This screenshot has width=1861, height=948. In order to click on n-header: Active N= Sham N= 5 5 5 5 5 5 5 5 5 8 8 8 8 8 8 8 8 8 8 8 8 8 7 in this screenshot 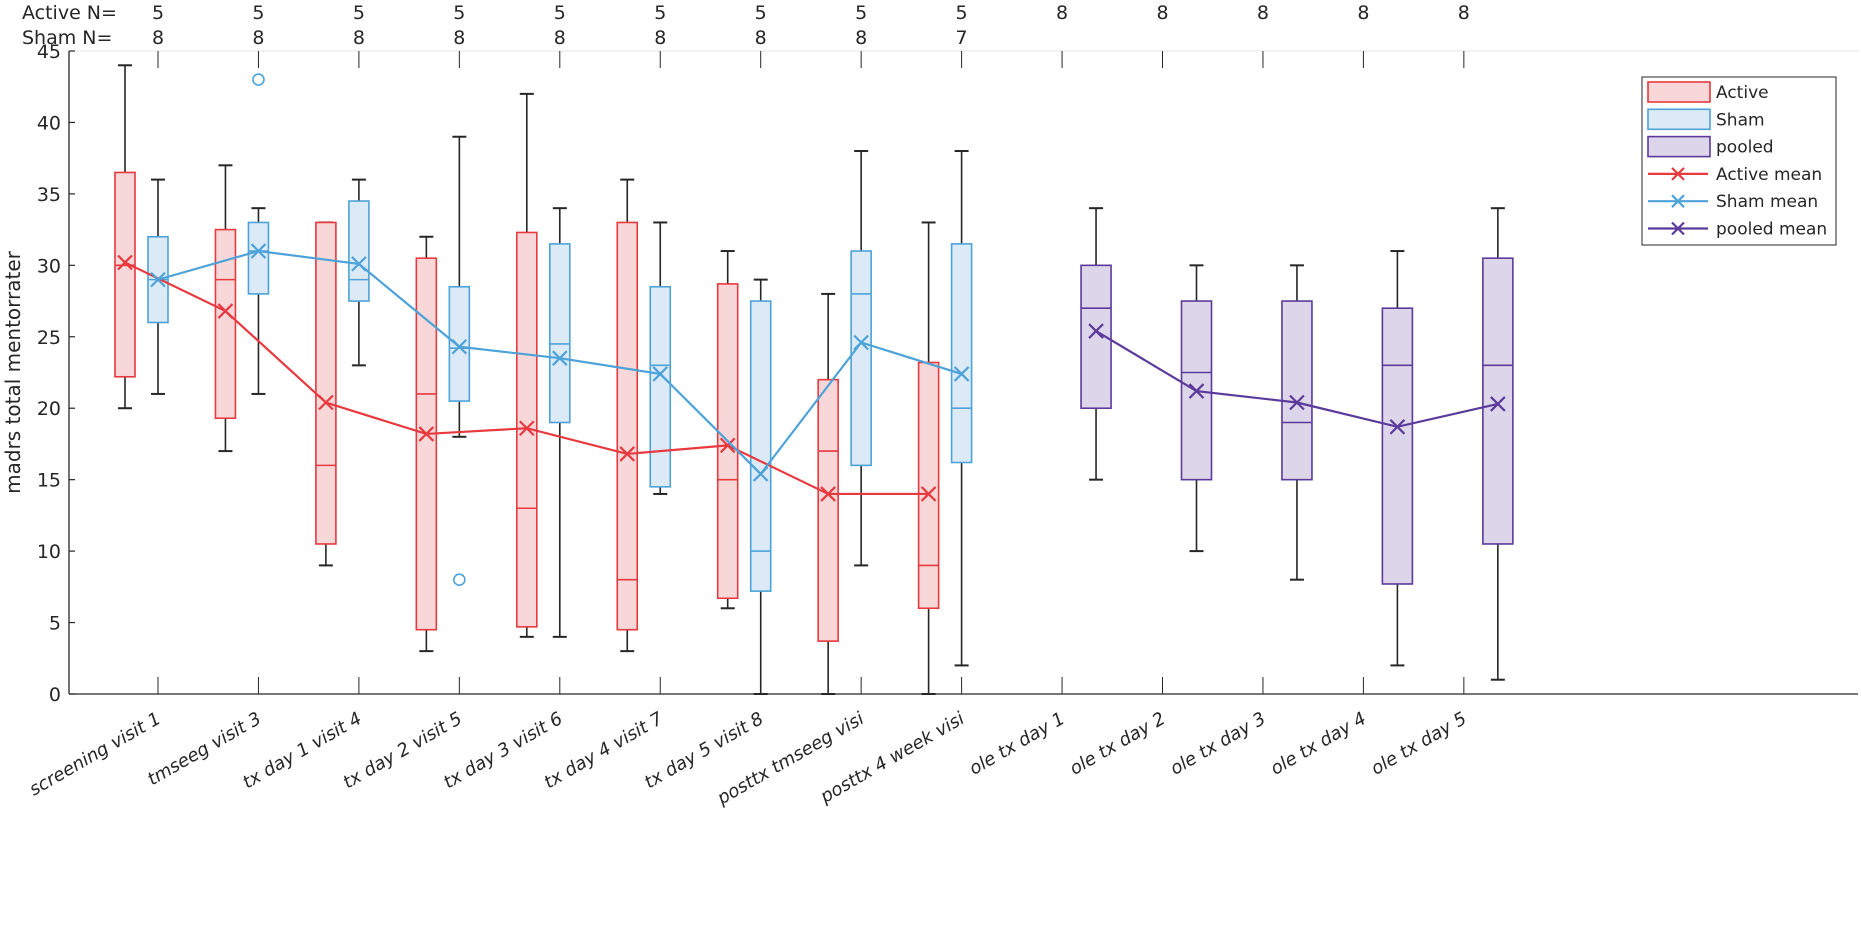, I will do `click(746, 25)`.